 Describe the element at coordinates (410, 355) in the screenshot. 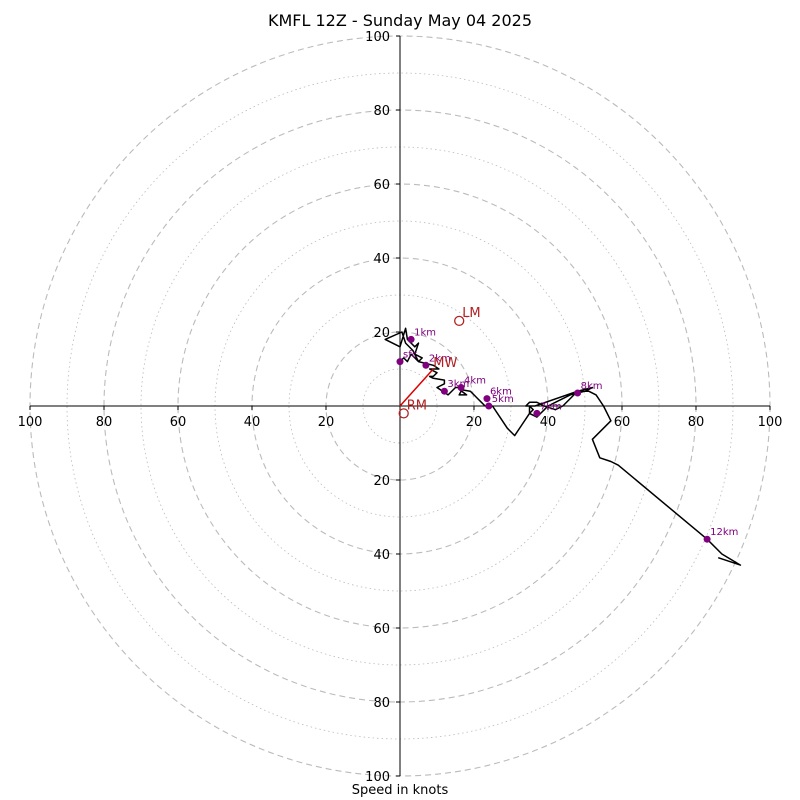

I see `height-label-sfc: sfc` at that location.